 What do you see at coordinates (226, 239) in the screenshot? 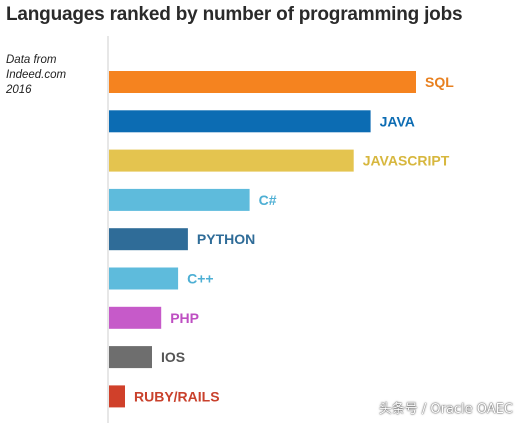
I see `bar-label-python: PYTHON` at bounding box center [226, 239].